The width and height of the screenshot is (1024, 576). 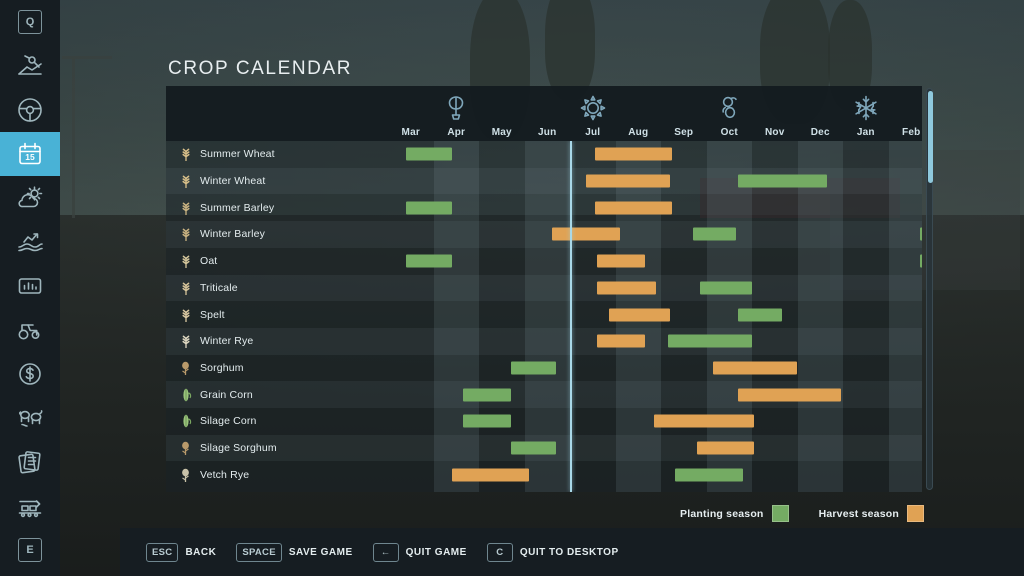 I want to click on sidebar-item-key-q: Q, so click(x=30, y=22).